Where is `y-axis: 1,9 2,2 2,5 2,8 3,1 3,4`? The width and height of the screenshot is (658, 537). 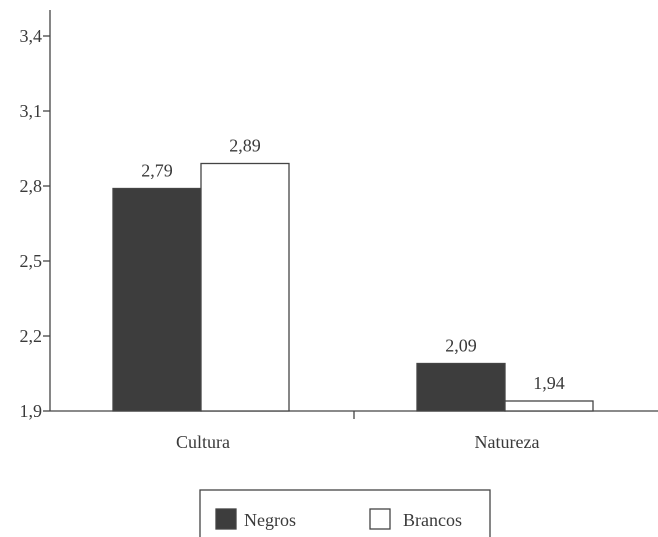
y-axis: 1,9 2,2 2,5 2,8 3,1 3,4 is located at coordinates (35, 215).